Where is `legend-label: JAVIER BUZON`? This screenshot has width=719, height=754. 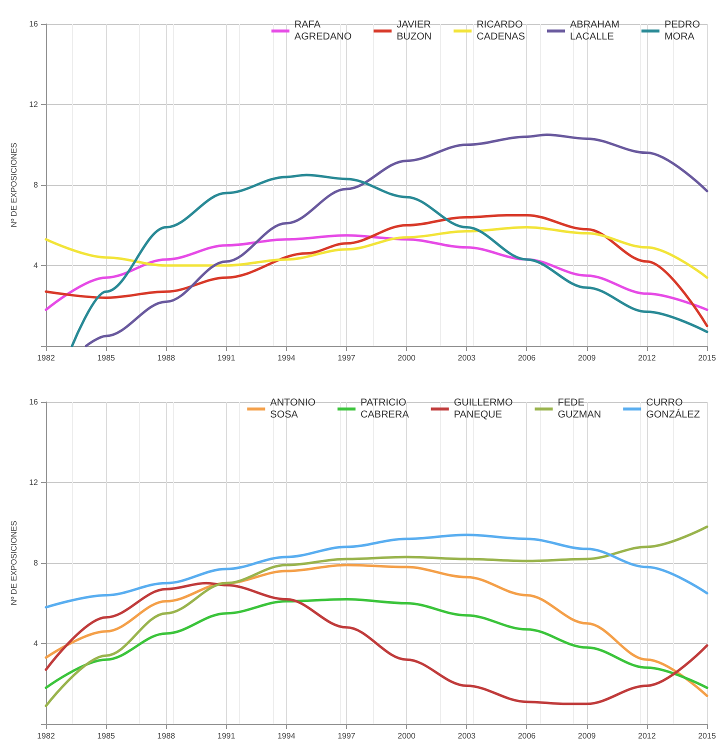
legend-label: JAVIER BUZON is located at coordinates (414, 31).